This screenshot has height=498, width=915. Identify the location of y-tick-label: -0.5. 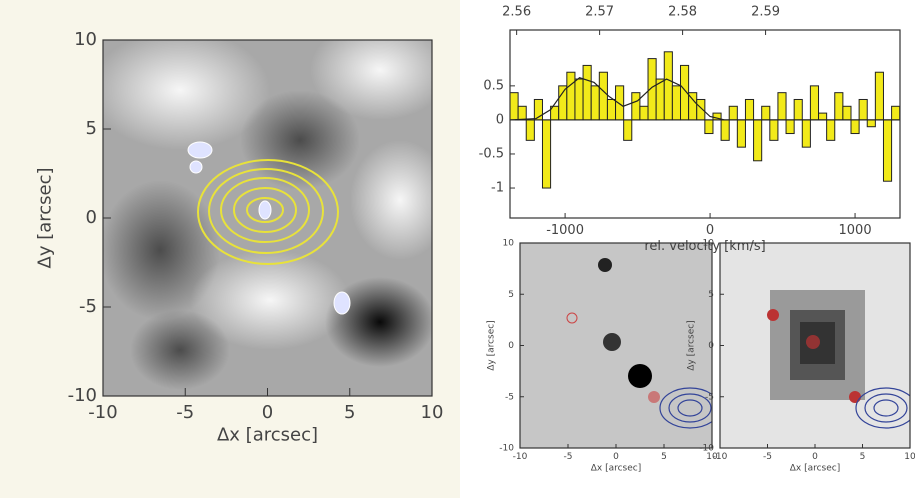
(491, 153).